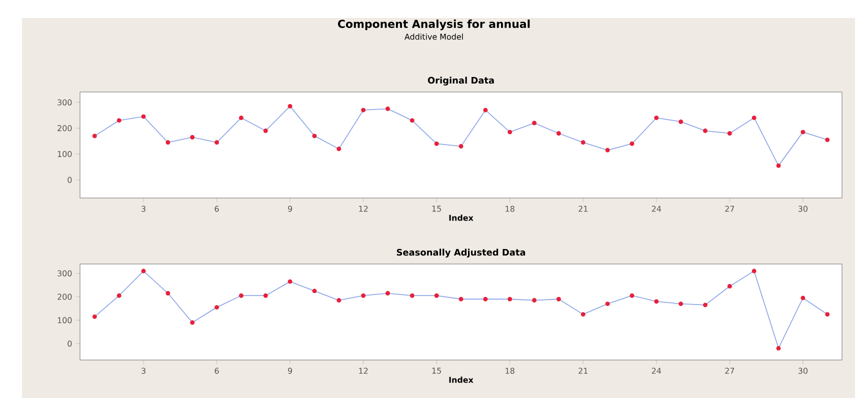 This screenshot has height=410, width=868. Describe the element at coordinates (434, 25) in the screenshot. I see `text: Component Analysis for annual` at that location.